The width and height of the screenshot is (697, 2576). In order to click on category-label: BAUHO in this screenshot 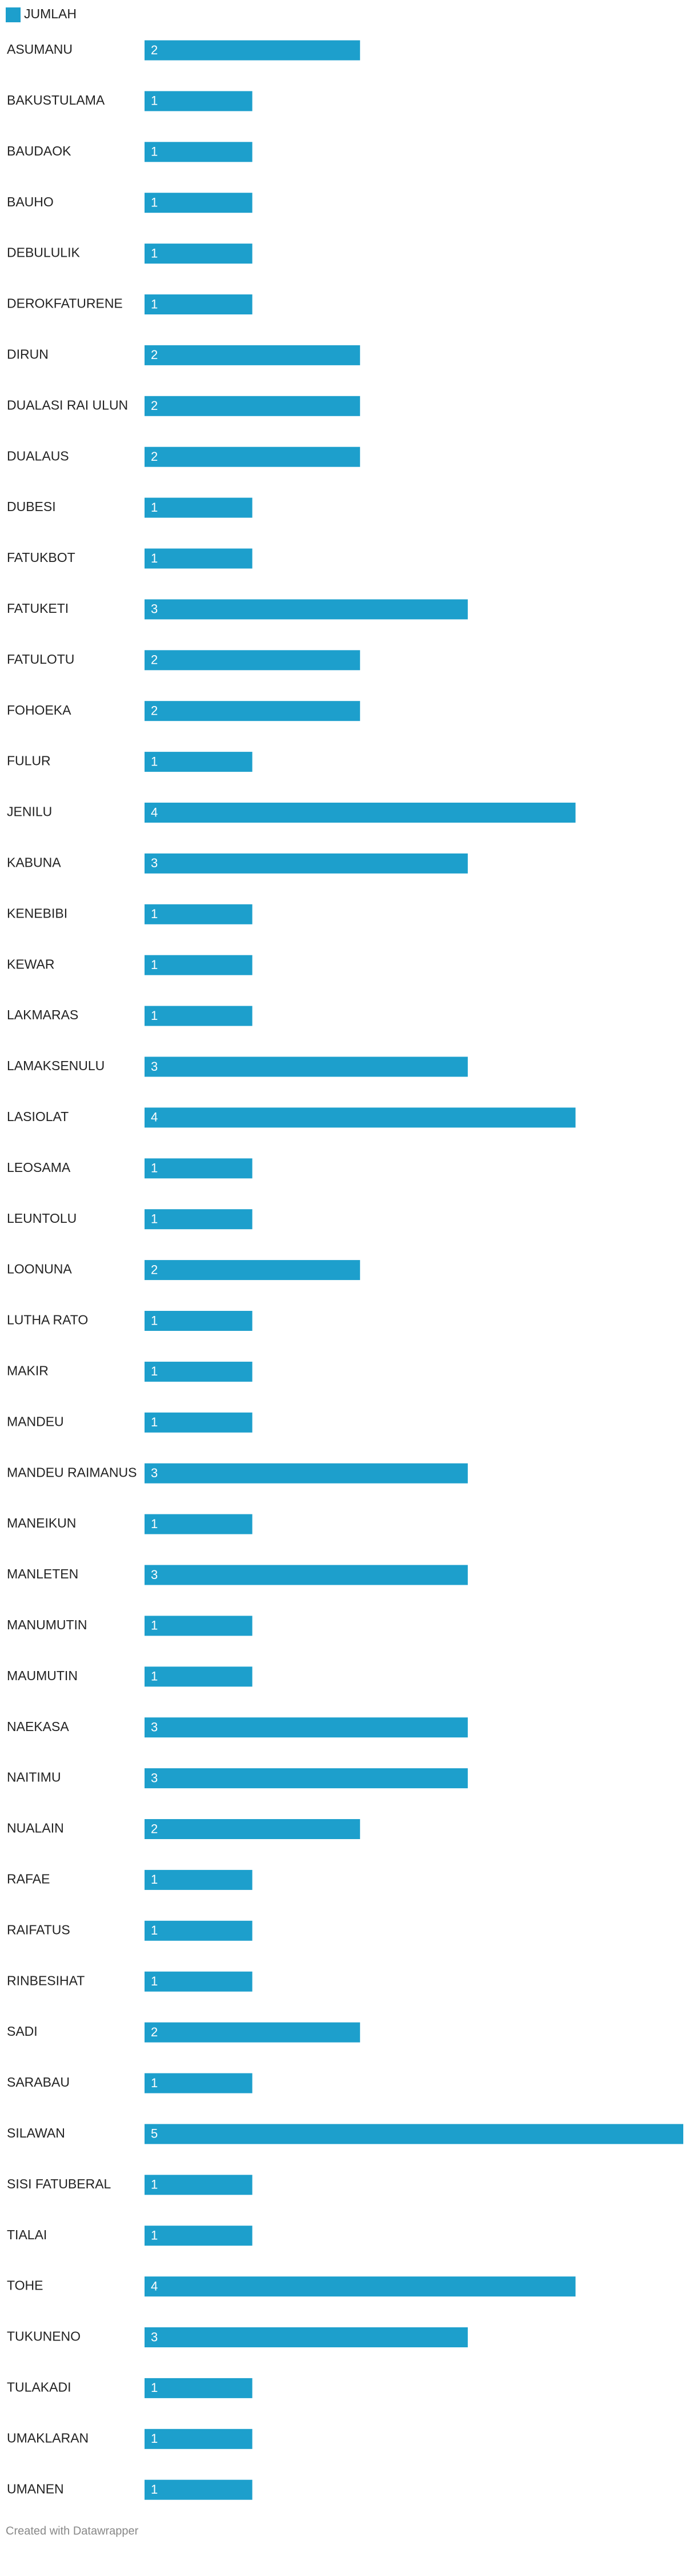, I will do `click(30, 202)`.